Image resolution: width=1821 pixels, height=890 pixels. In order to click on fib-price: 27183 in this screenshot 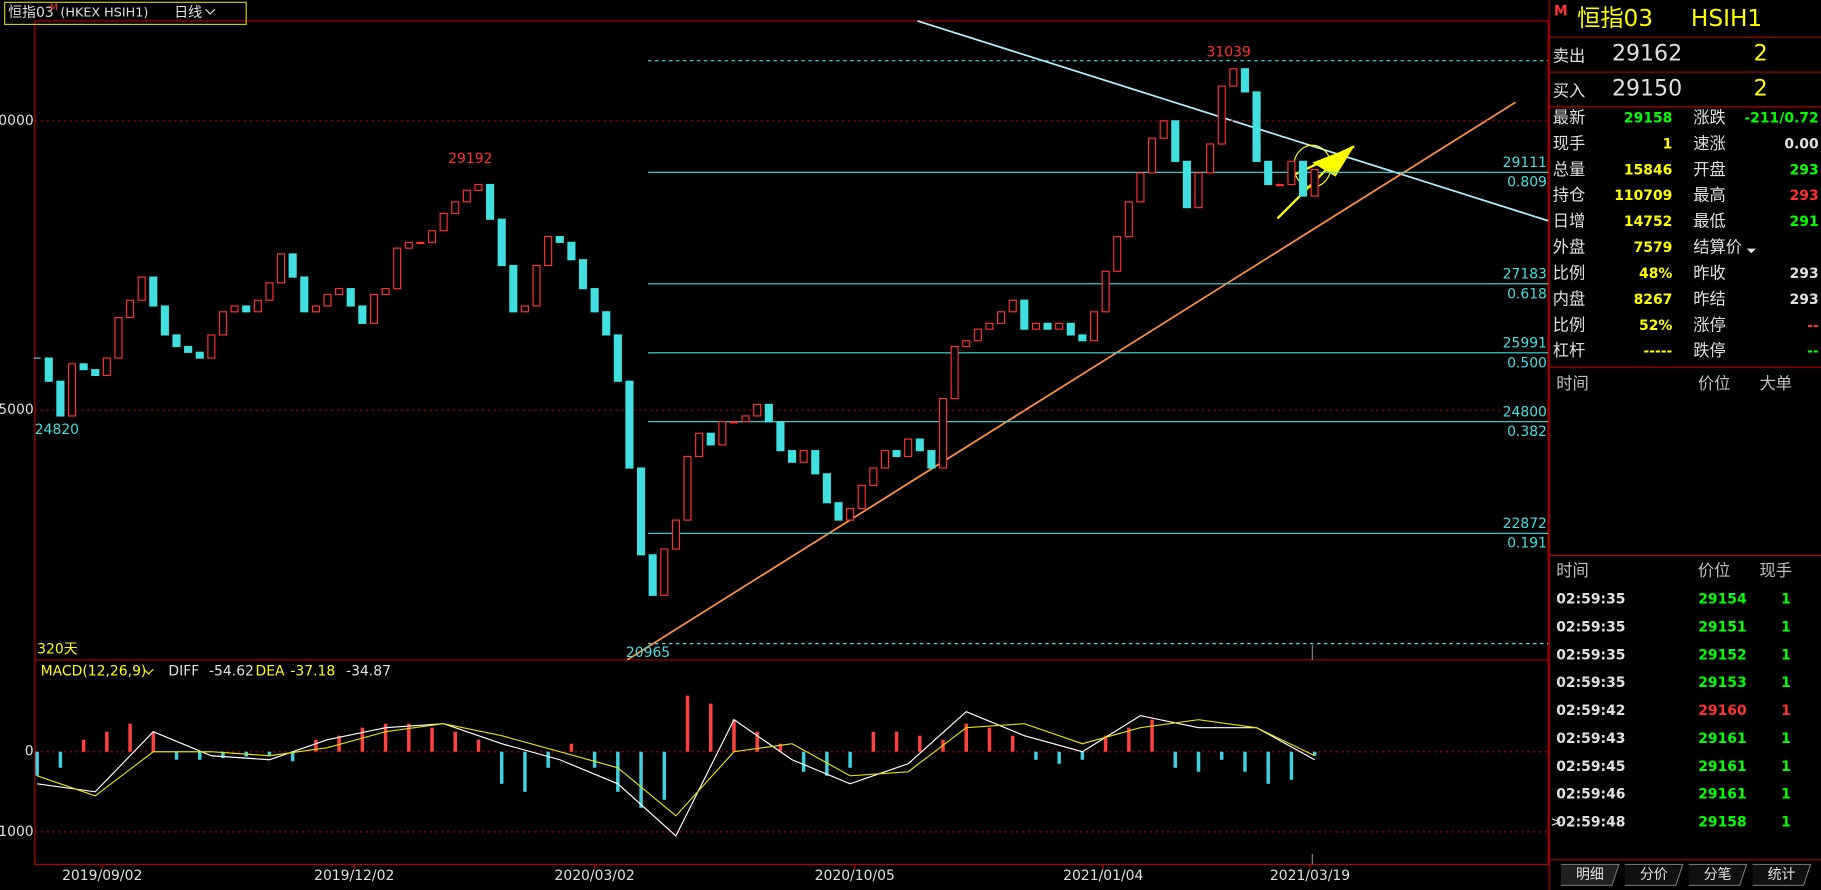, I will do `click(1525, 275)`.